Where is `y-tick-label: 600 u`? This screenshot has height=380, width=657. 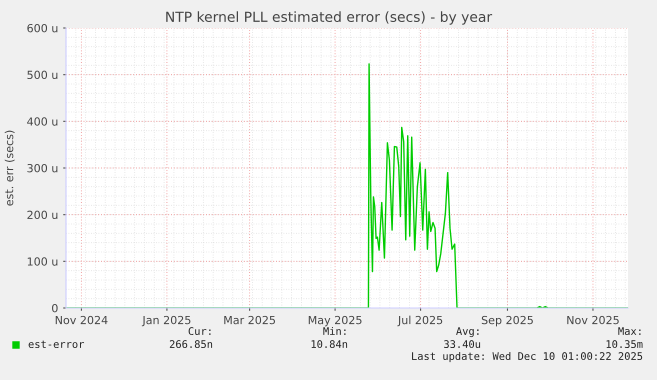 y-tick-label: 600 u is located at coordinates (42, 28).